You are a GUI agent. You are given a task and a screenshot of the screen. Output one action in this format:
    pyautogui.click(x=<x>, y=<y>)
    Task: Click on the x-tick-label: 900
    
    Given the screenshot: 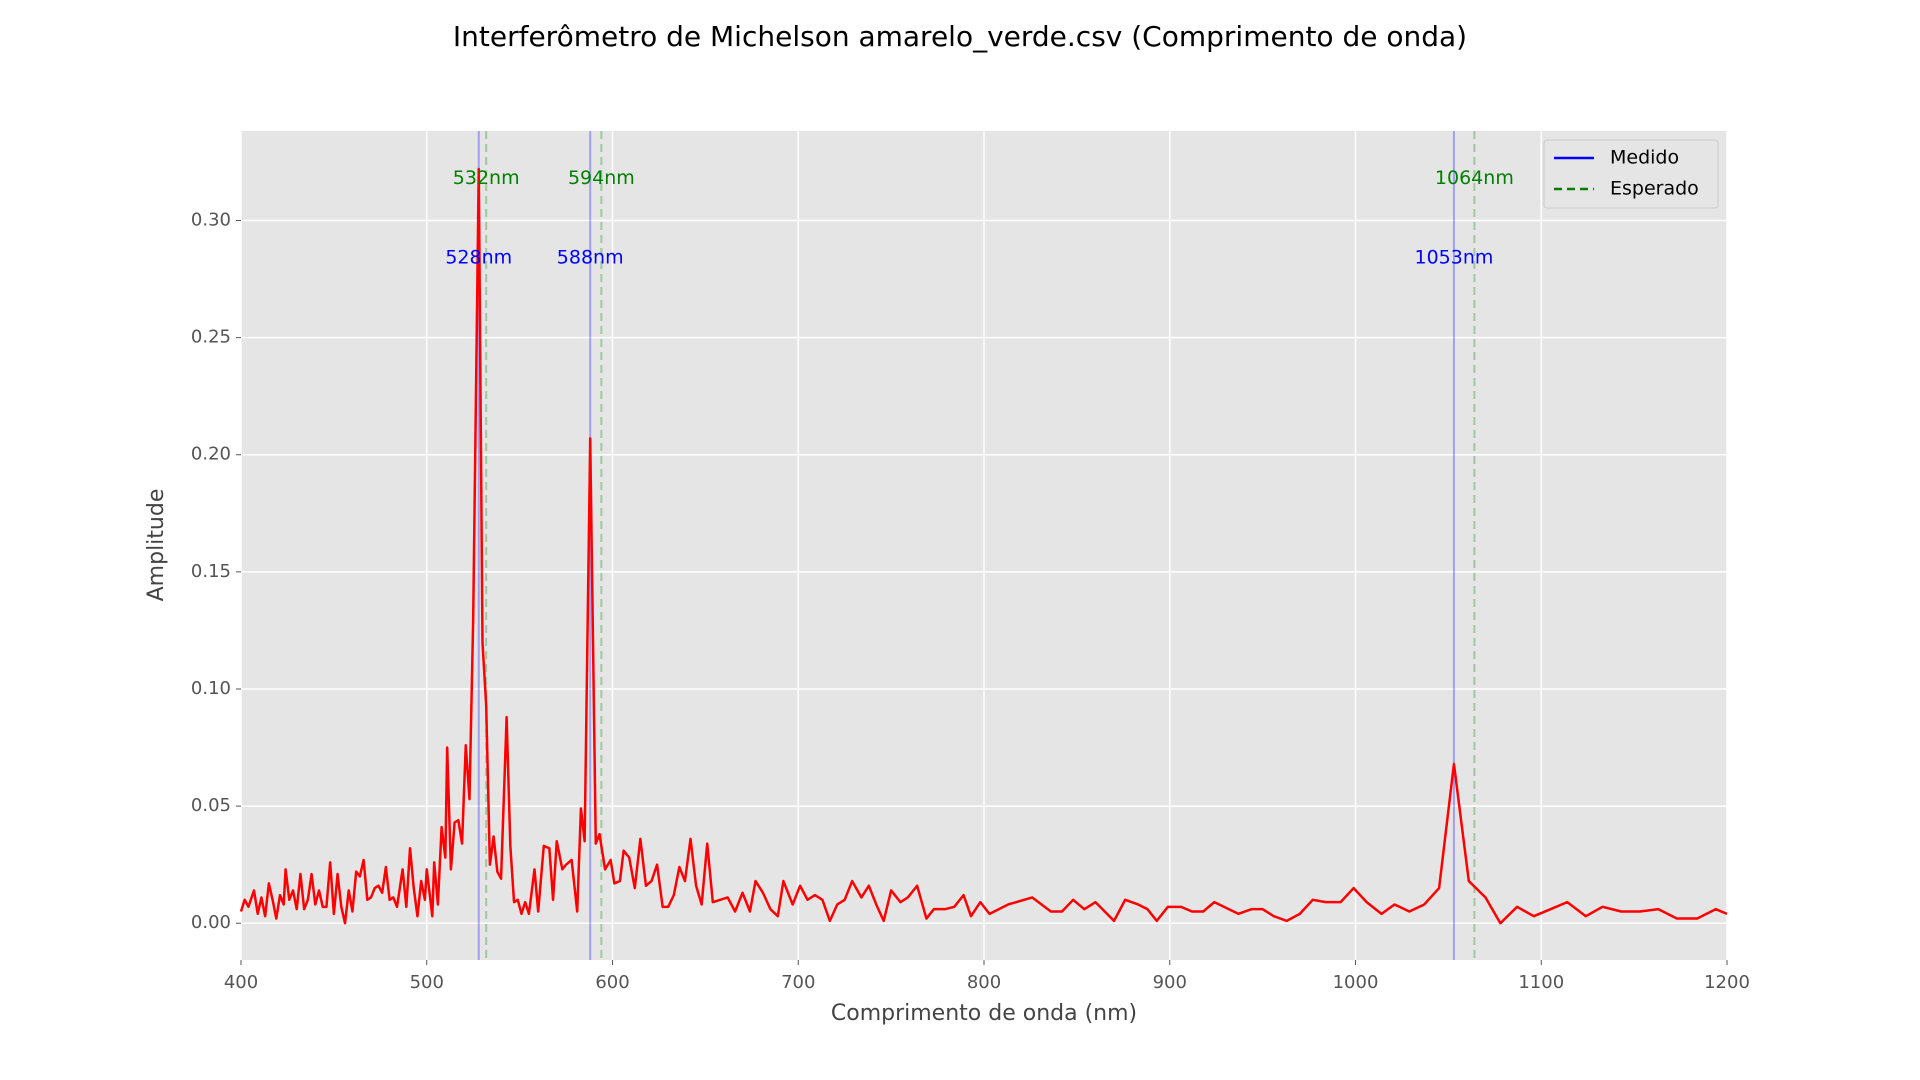 What is the action you would take?
    pyautogui.click(x=1170, y=982)
    